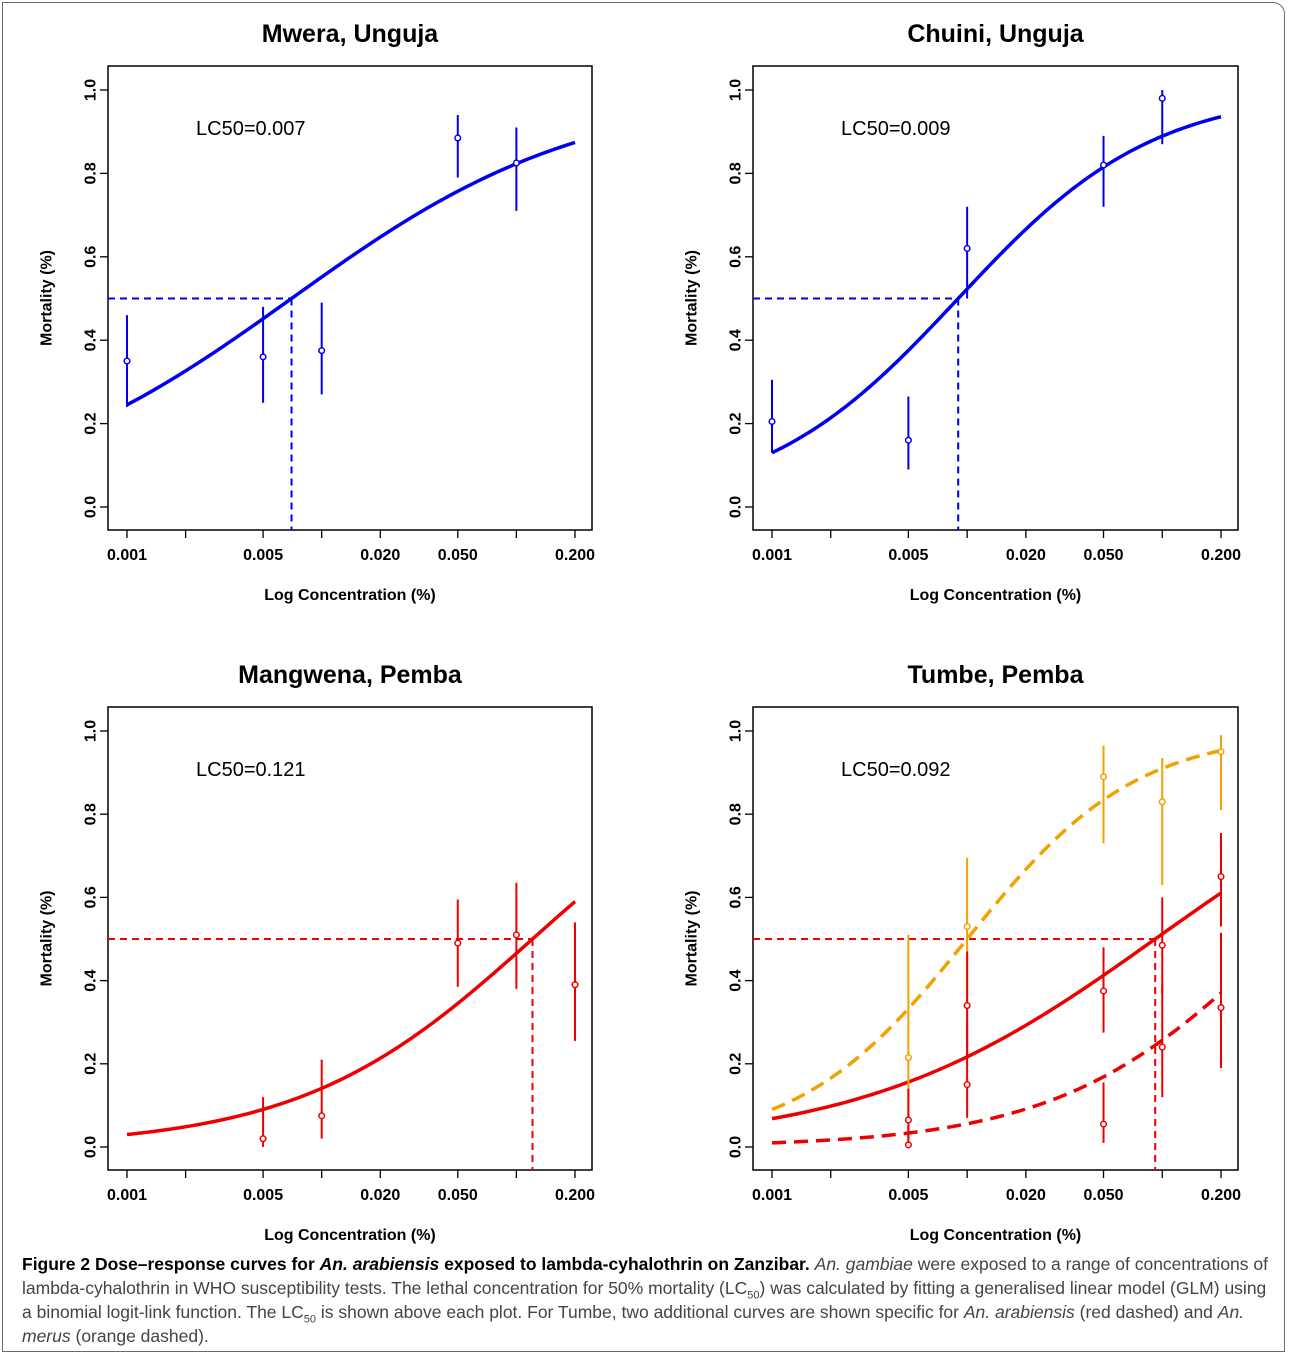  Describe the element at coordinates (863, 1264) in the screenshot. I see `caption-species: An. gambiae` at that location.